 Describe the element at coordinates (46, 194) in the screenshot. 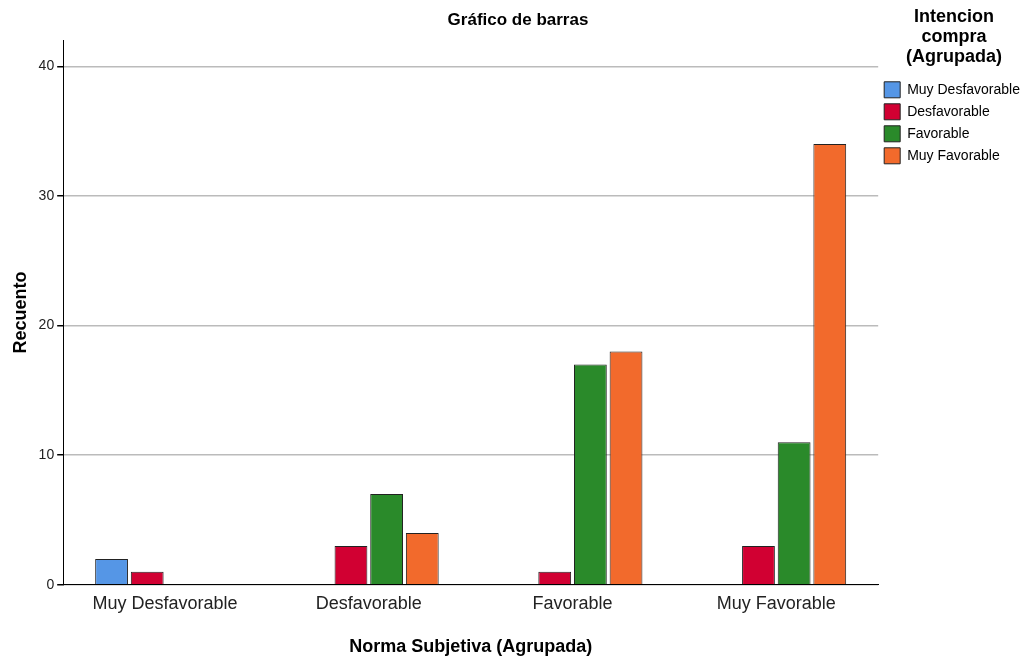

I see `y-tick-label: 30` at that location.